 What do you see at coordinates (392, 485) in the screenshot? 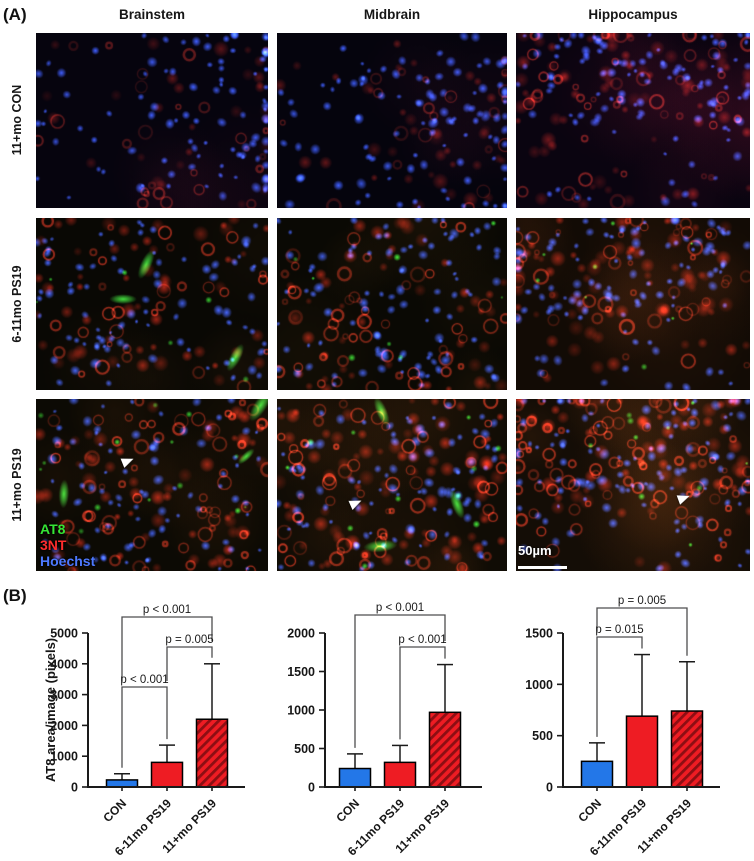
I see `micrograph-midbrain-11mo-ps19` at bounding box center [392, 485].